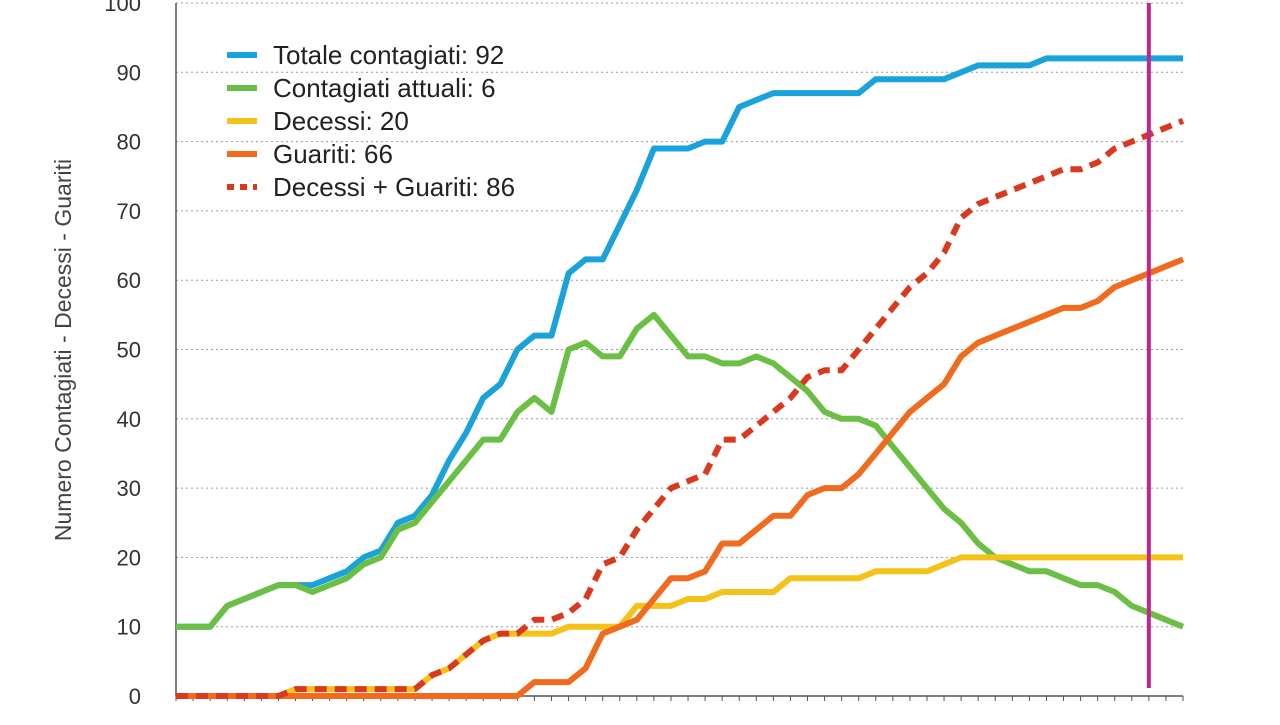  What do you see at coordinates (333, 154) in the screenshot?
I see `legend-label-4: Guariti: 66` at bounding box center [333, 154].